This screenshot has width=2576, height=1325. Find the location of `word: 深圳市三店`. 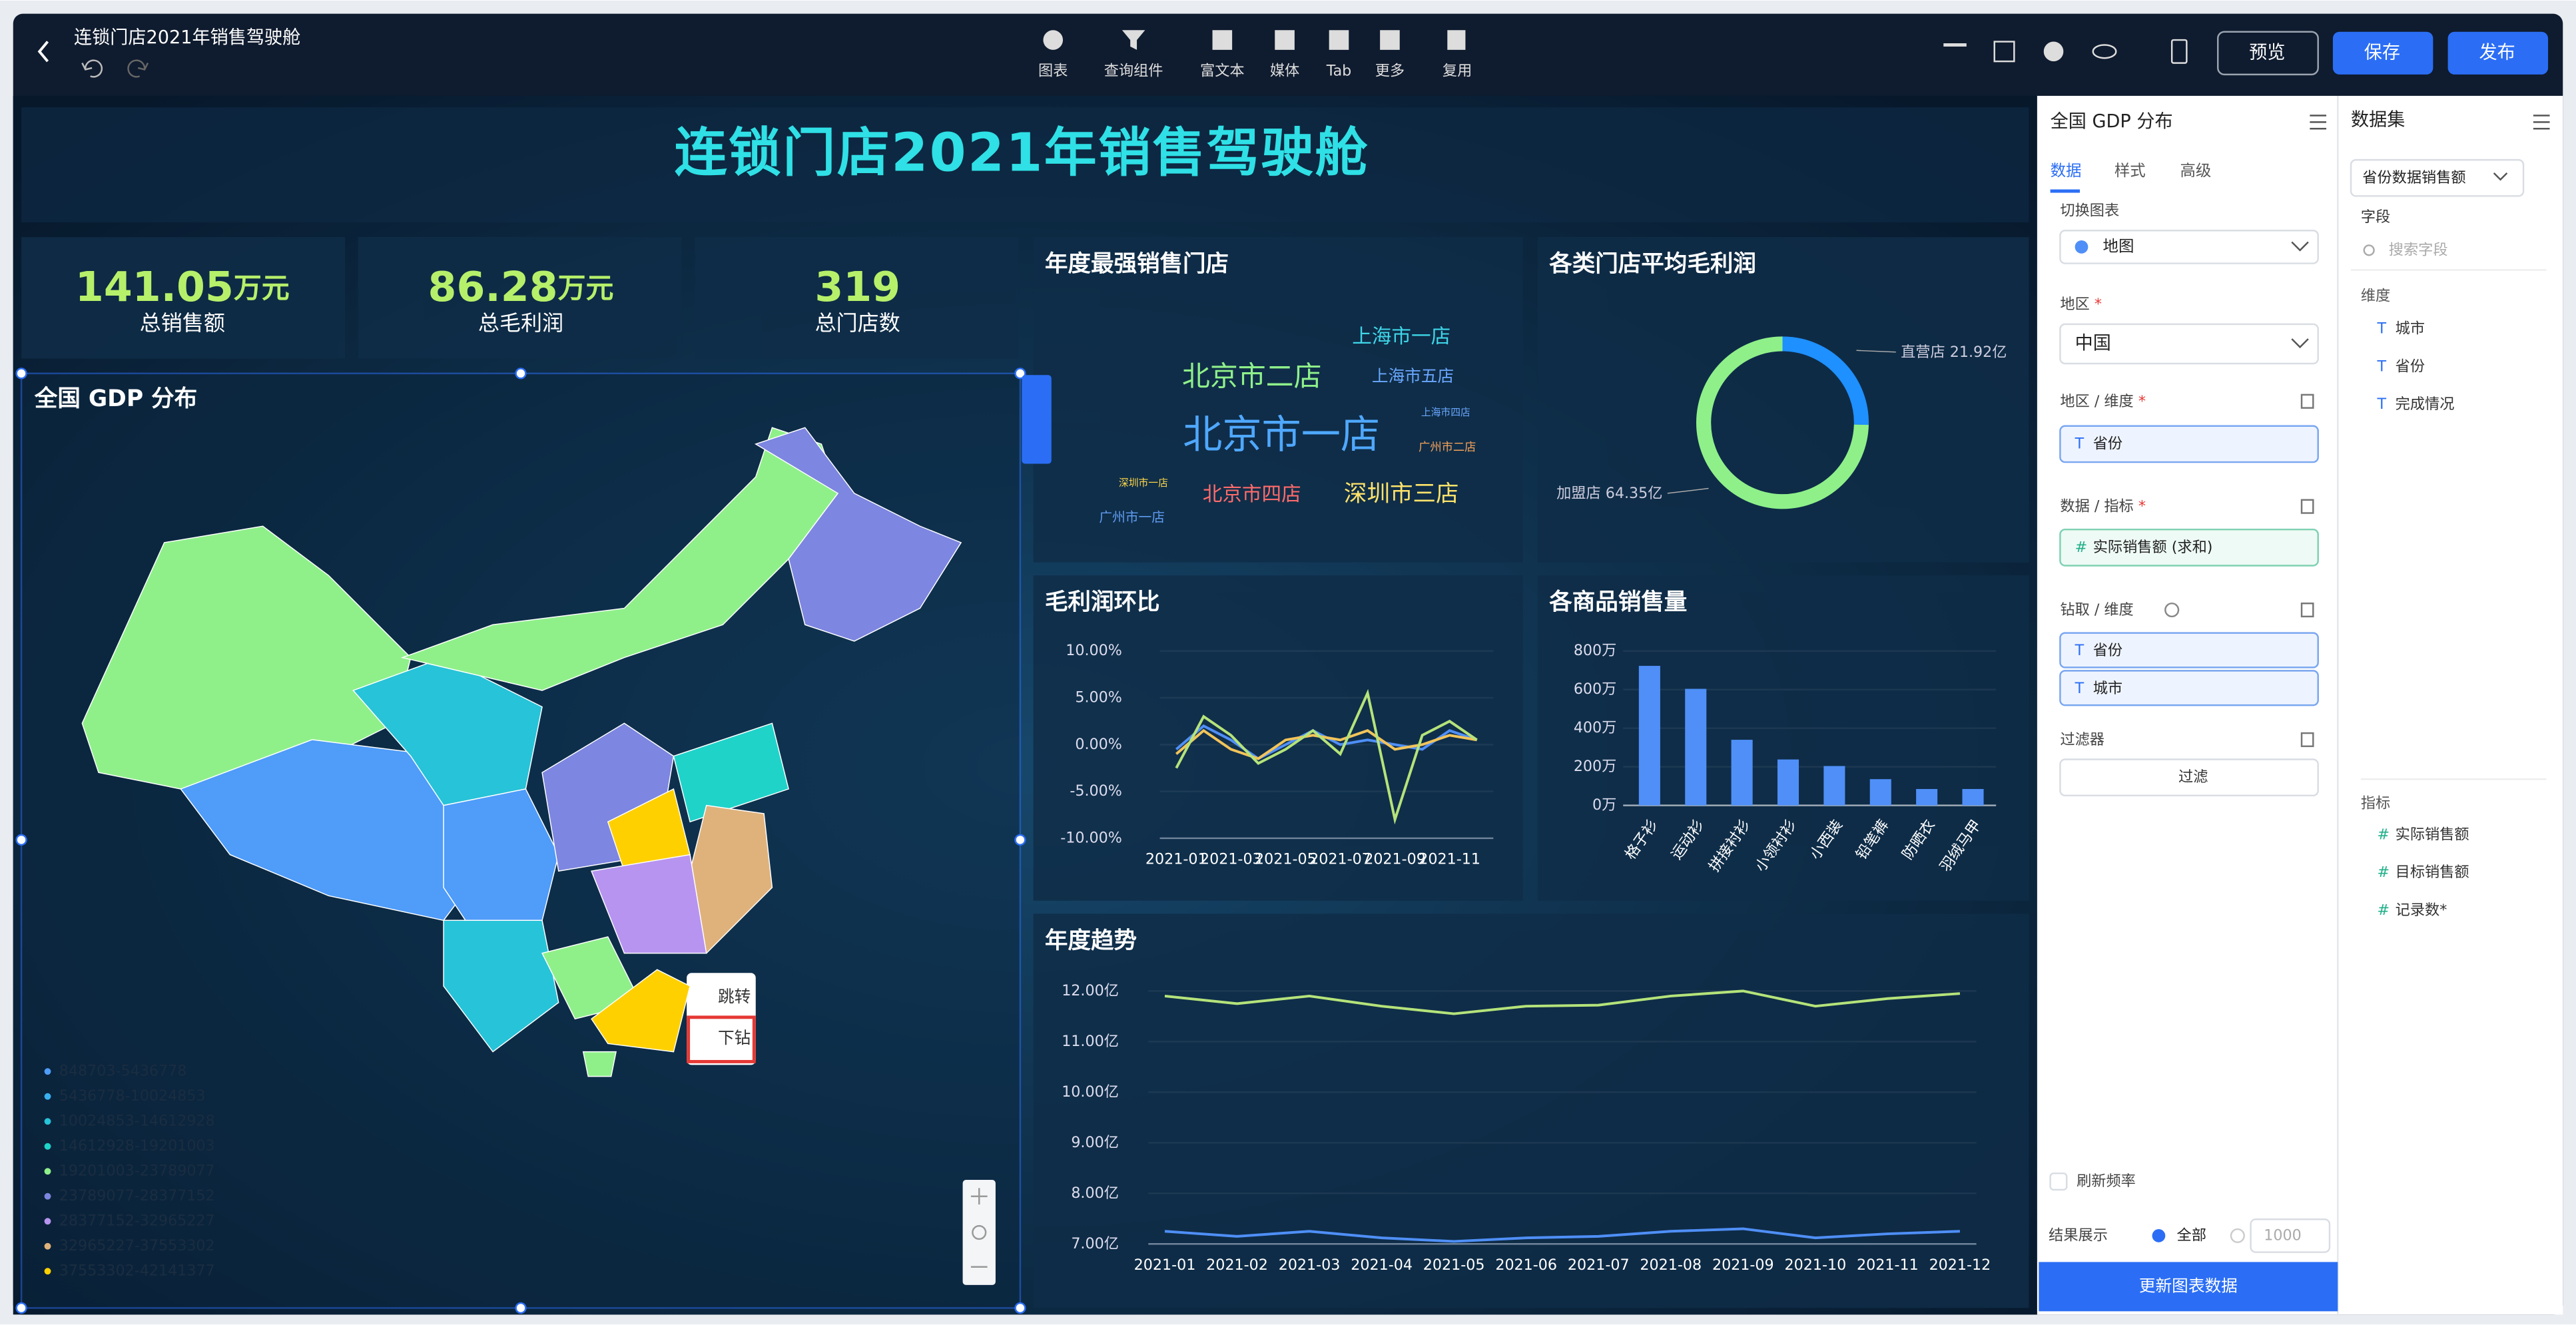

word: 深圳市三店 is located at coordinates (1401, 494).